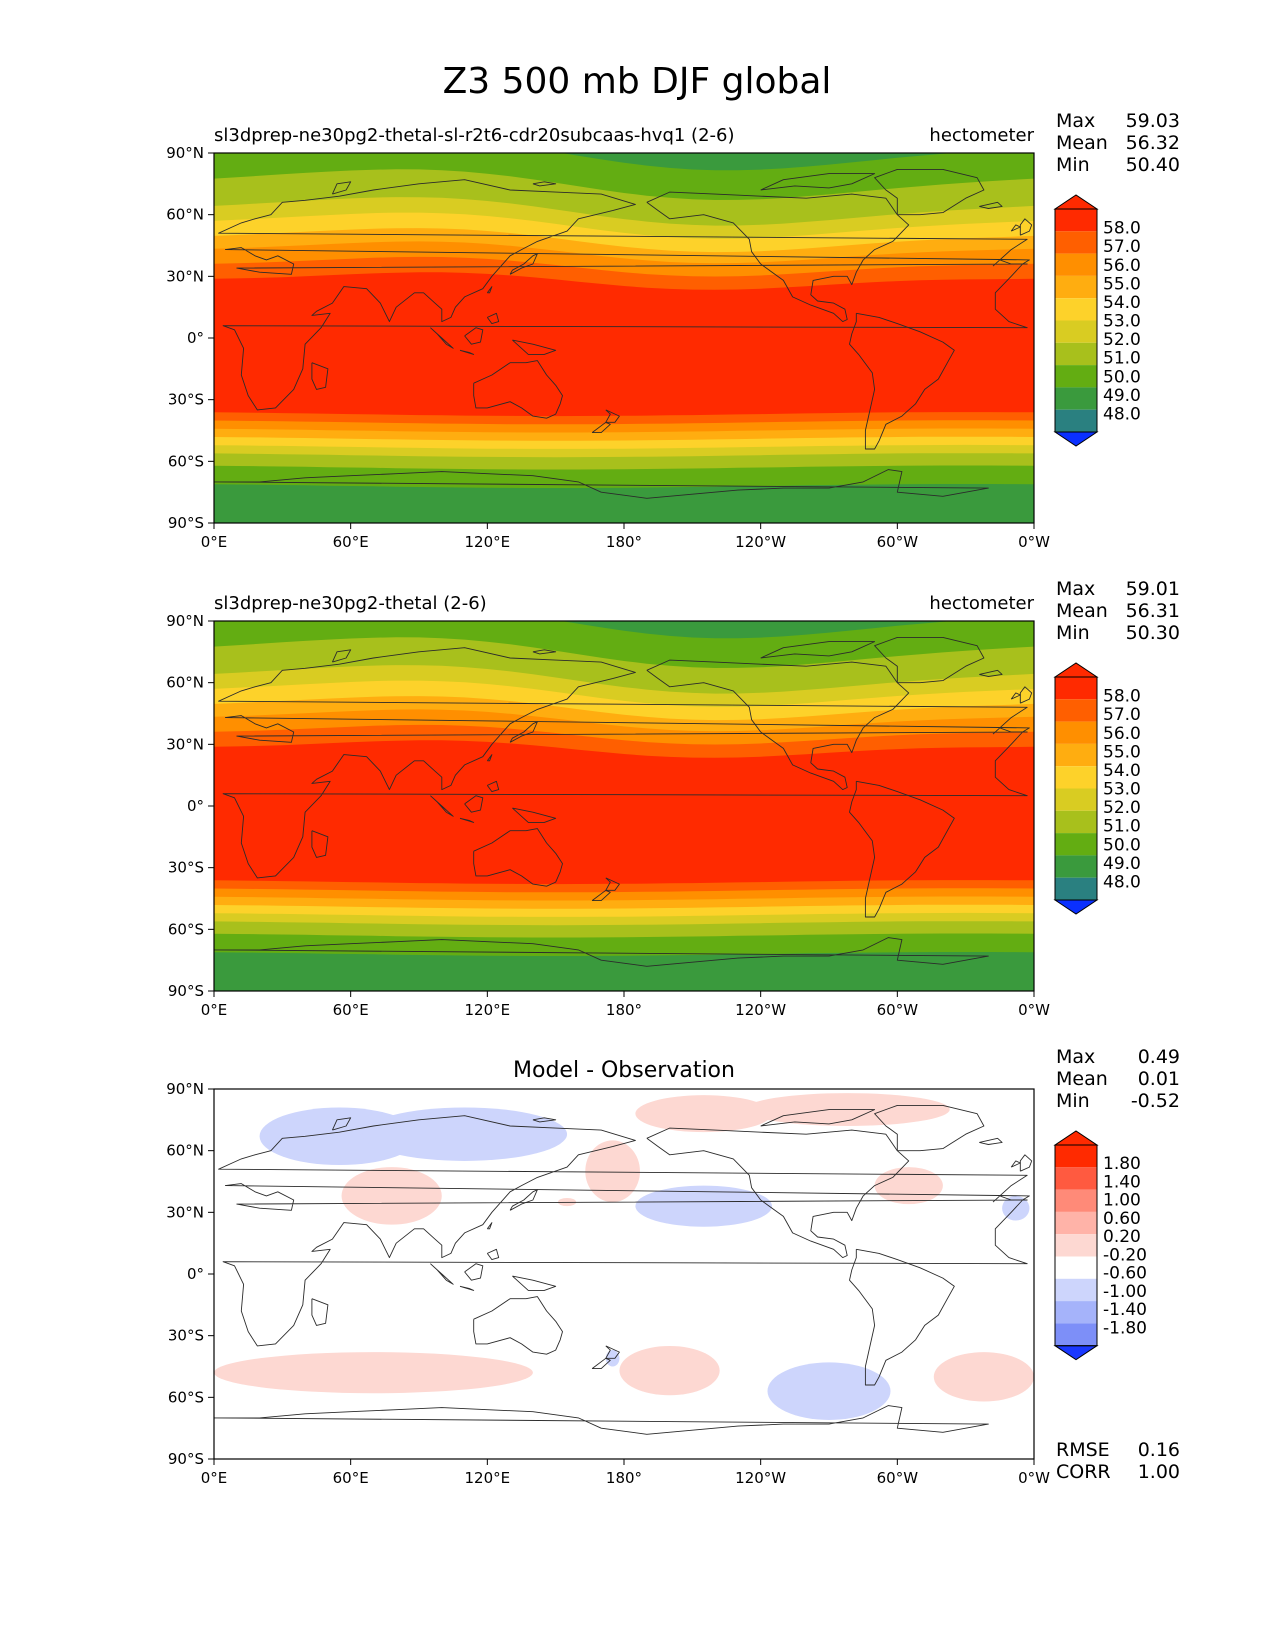 Image resolution: width=1275 pixels, height=1650 pixels. What do you see at coordinates (1122, 864) in the screenshot?
I see `colorbar-label: 49.0` at bounding box center [1122, 864].